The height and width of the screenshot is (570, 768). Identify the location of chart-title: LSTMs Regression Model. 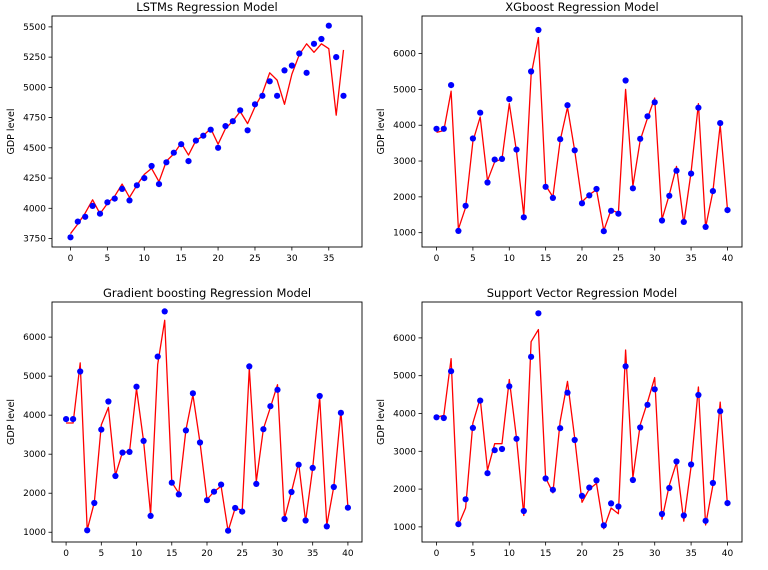
(206, 7).